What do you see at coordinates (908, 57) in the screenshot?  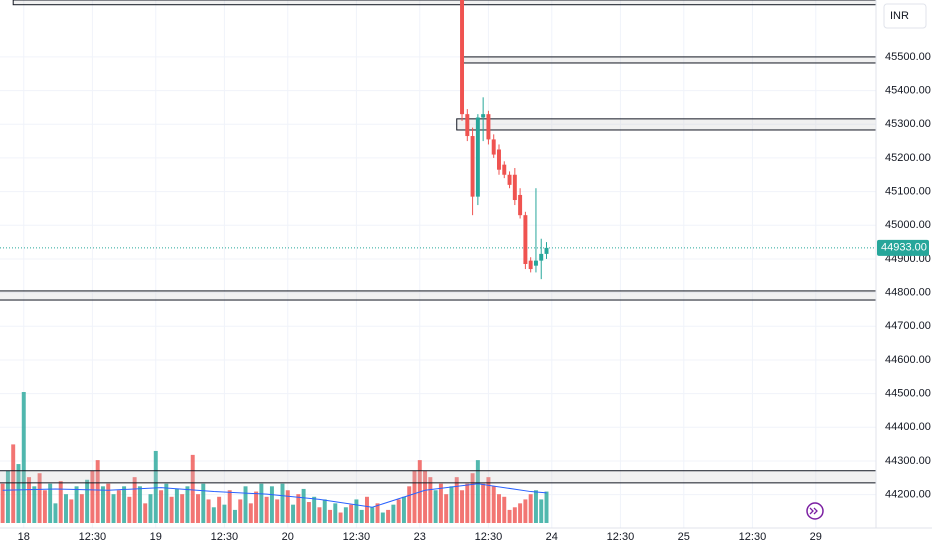 I see `y-tick-label: 45500.00` at bounding box center [908, 57].